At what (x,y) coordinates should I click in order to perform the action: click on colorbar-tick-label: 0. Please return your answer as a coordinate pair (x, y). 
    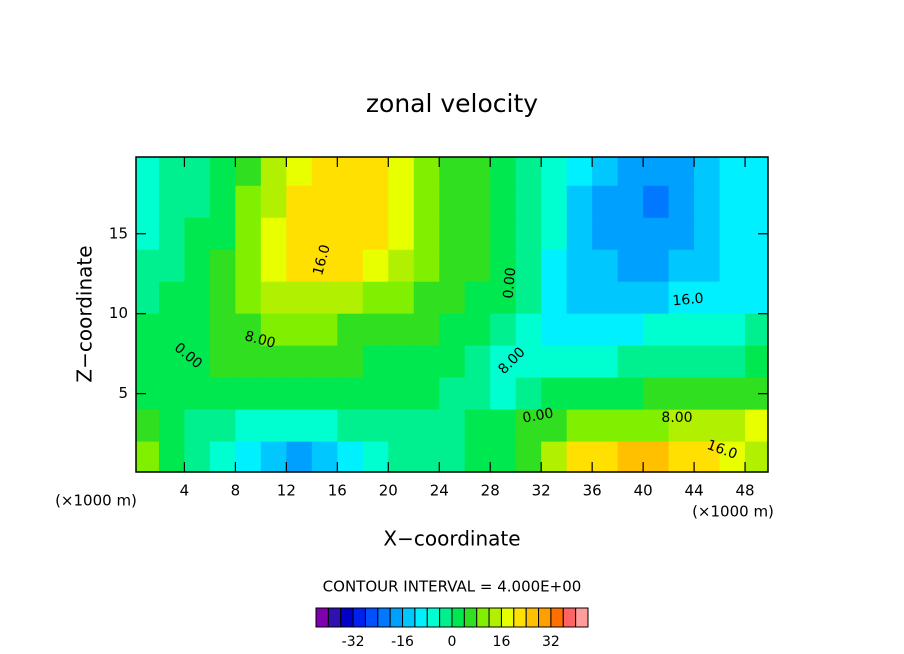
    Looking at the image, I should click on (452, 642).